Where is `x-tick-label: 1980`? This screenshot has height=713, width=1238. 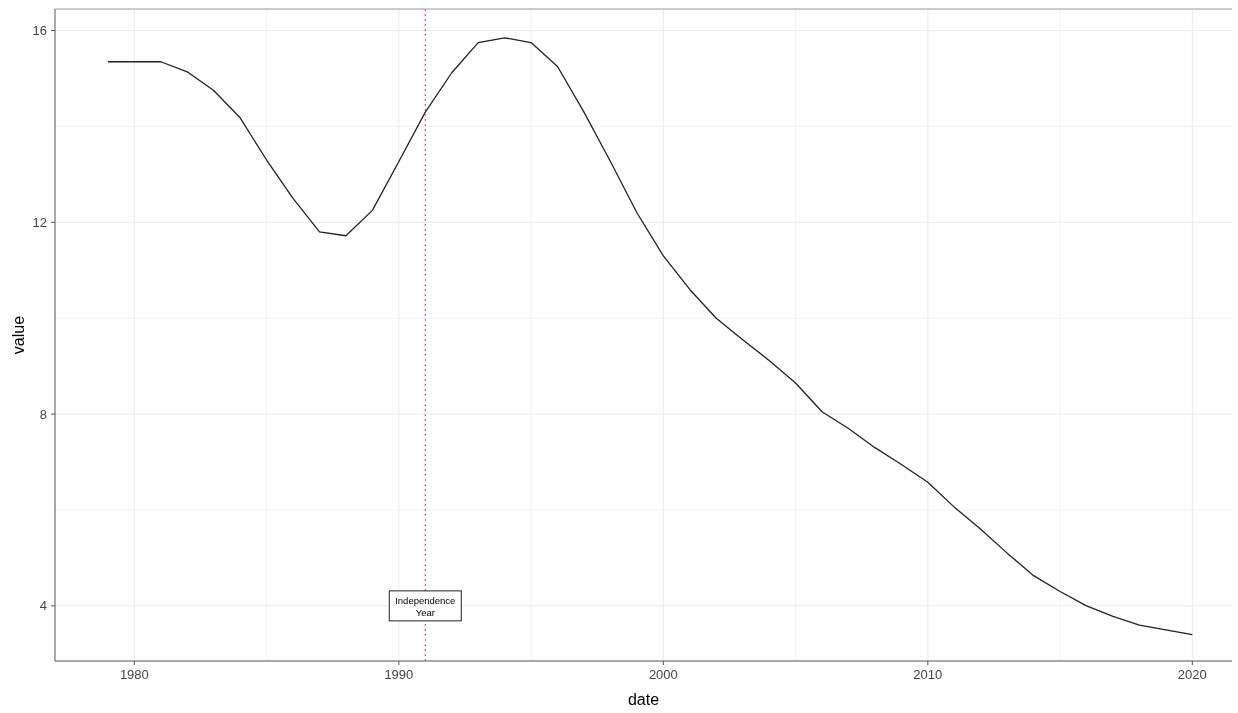
x-tick-label: 1980 is located at coordinates (134, 674).